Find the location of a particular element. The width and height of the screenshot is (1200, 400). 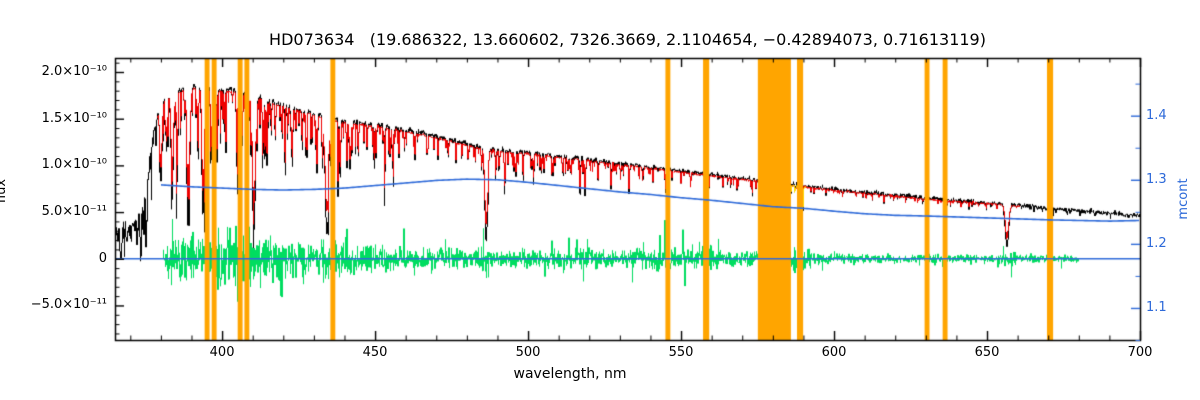

y-tick-label-left: 1.0×10⁻¹⁰ is located at coordinates (74, 165).